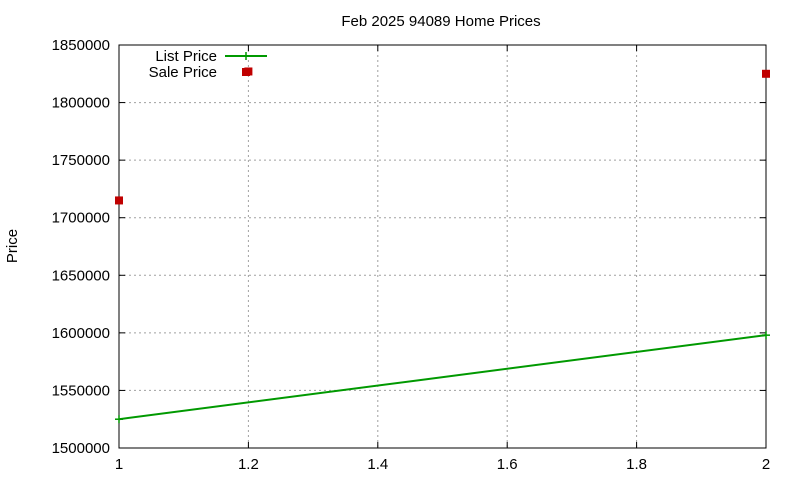  What do you see at coordinates (81, 45) in the screenshot?
I see `y-tick-label: 1850000` at bounding box center [81, 45].